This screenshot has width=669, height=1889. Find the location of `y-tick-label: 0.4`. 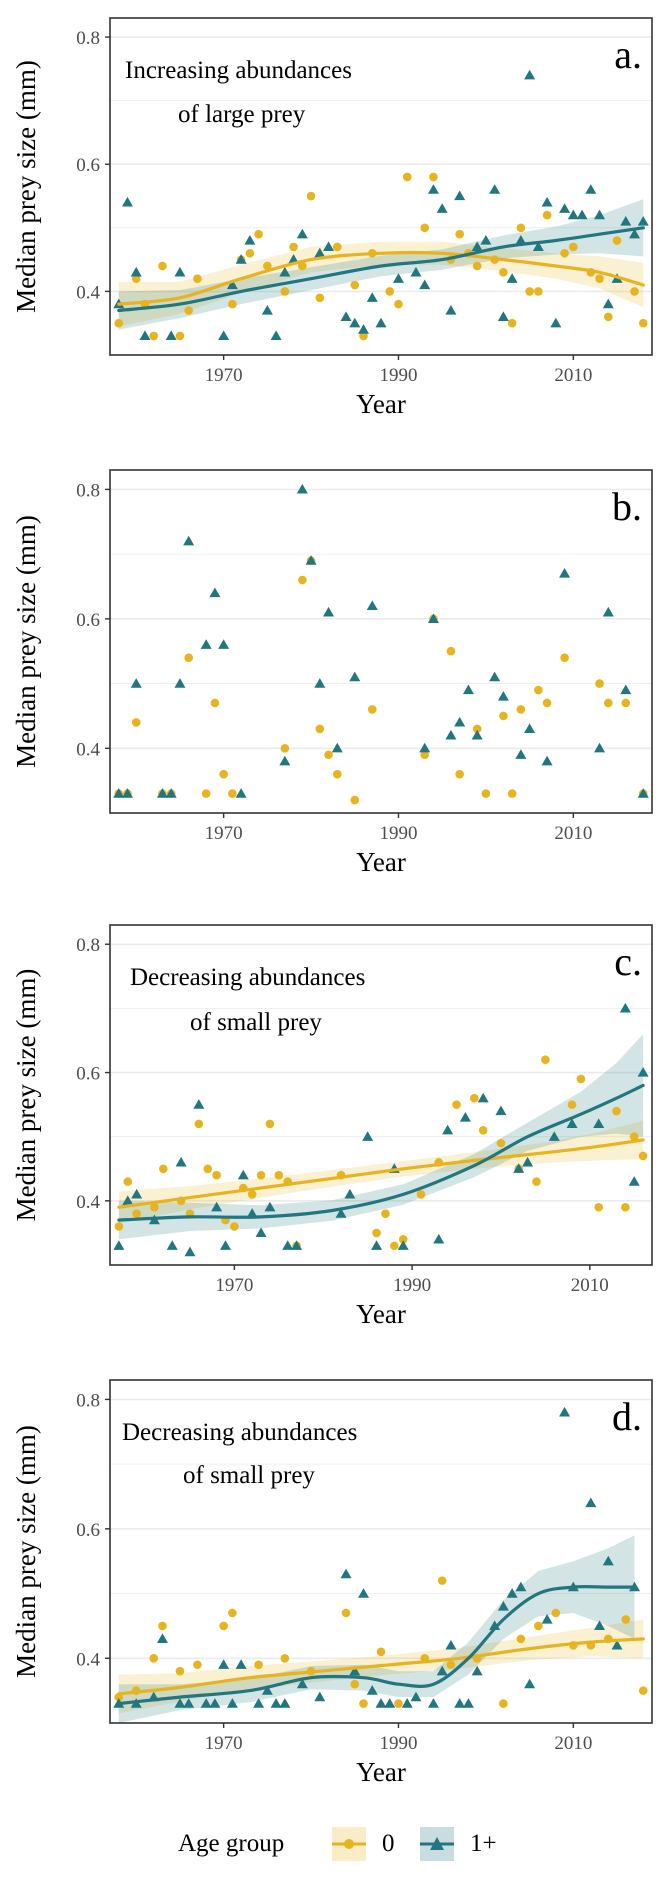

y-tick-label: 0.4 is located at coordinates (88, 749).